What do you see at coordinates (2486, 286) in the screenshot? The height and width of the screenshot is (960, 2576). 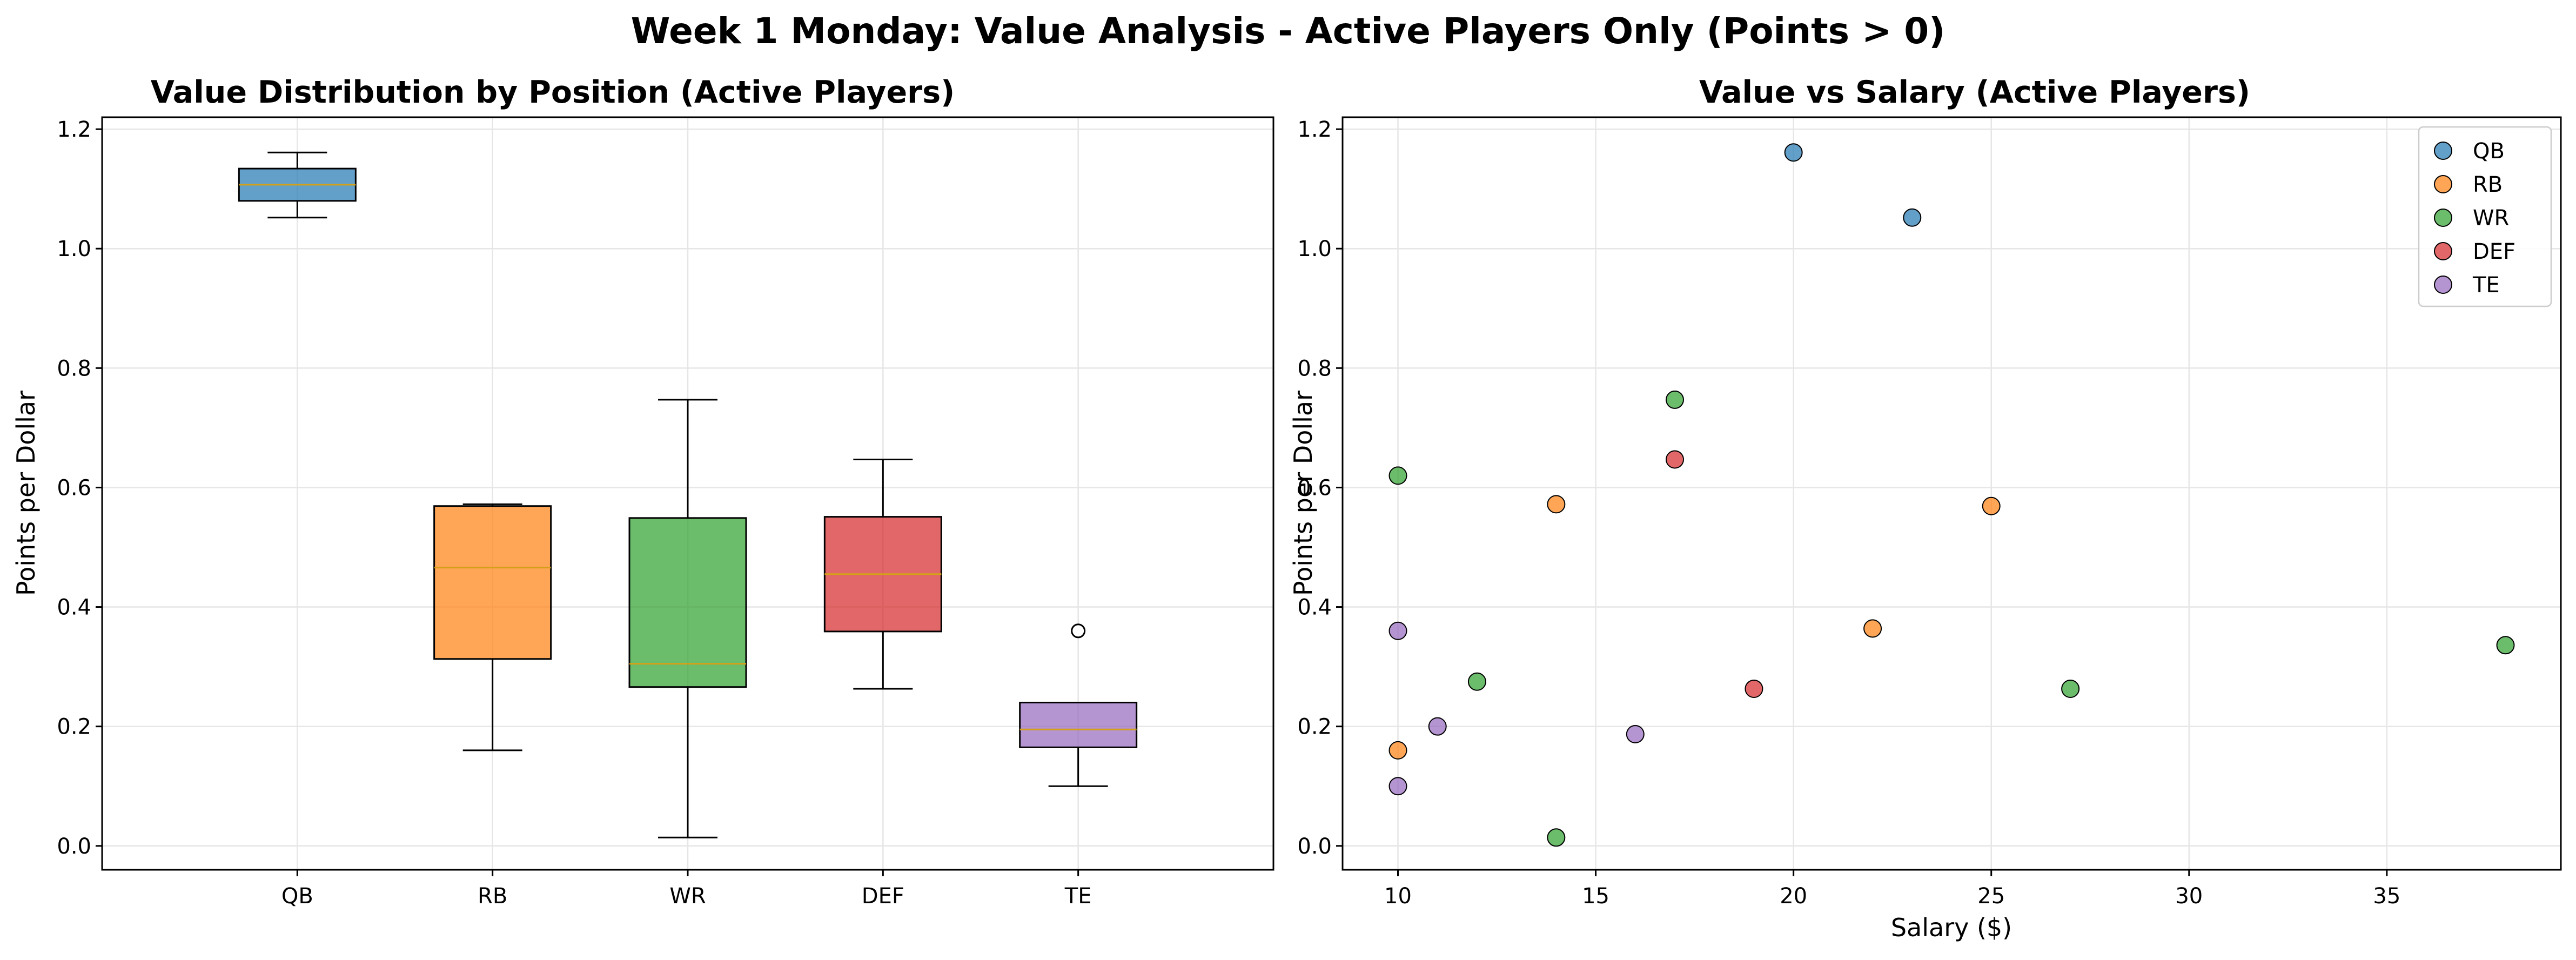 I see `legend-label-te: TE` at bounding box center [2486, 286].